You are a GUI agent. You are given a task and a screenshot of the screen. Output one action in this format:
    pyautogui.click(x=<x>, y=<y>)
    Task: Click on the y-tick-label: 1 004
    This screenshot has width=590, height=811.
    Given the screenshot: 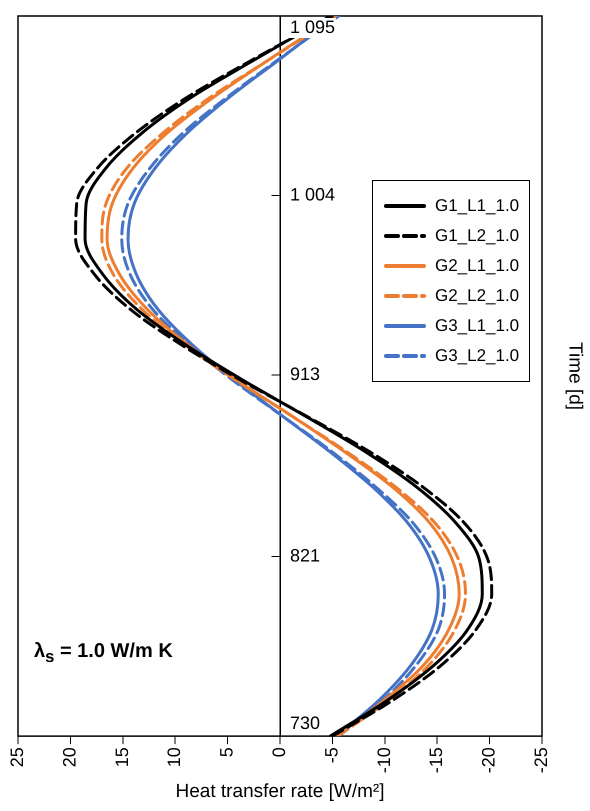 What is the action you would take?
    pyautogui.click(x=313, y=194)
    